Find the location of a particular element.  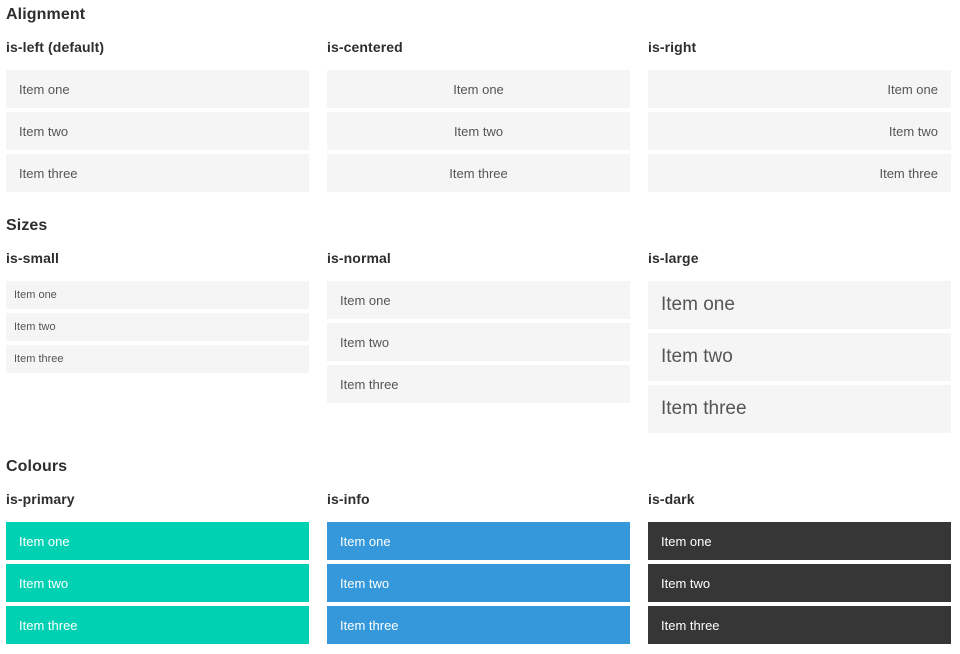

list-is-right: Item one Item two Item three is located at coordinates (799, 131).